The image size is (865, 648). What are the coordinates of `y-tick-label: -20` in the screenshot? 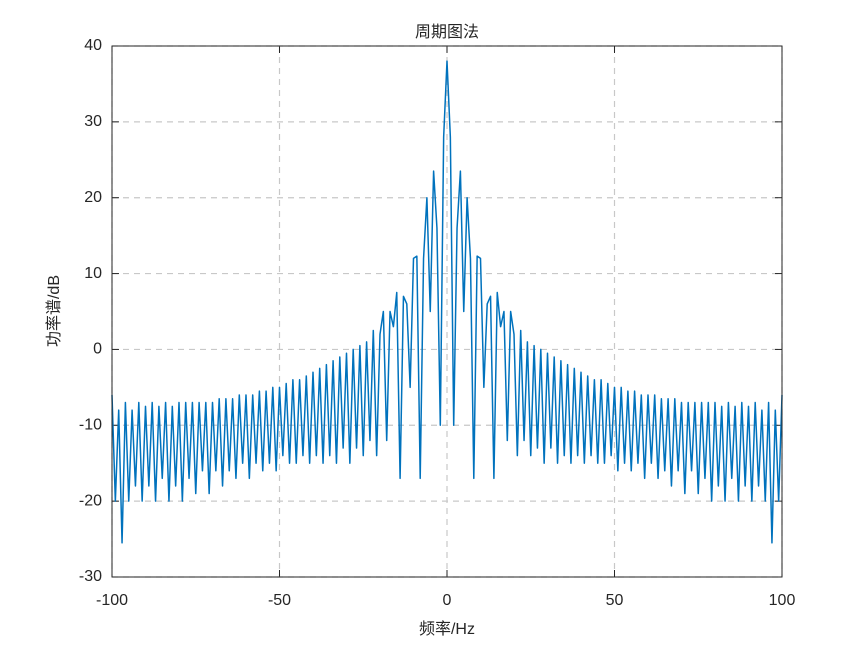 It's located at (90, 500).